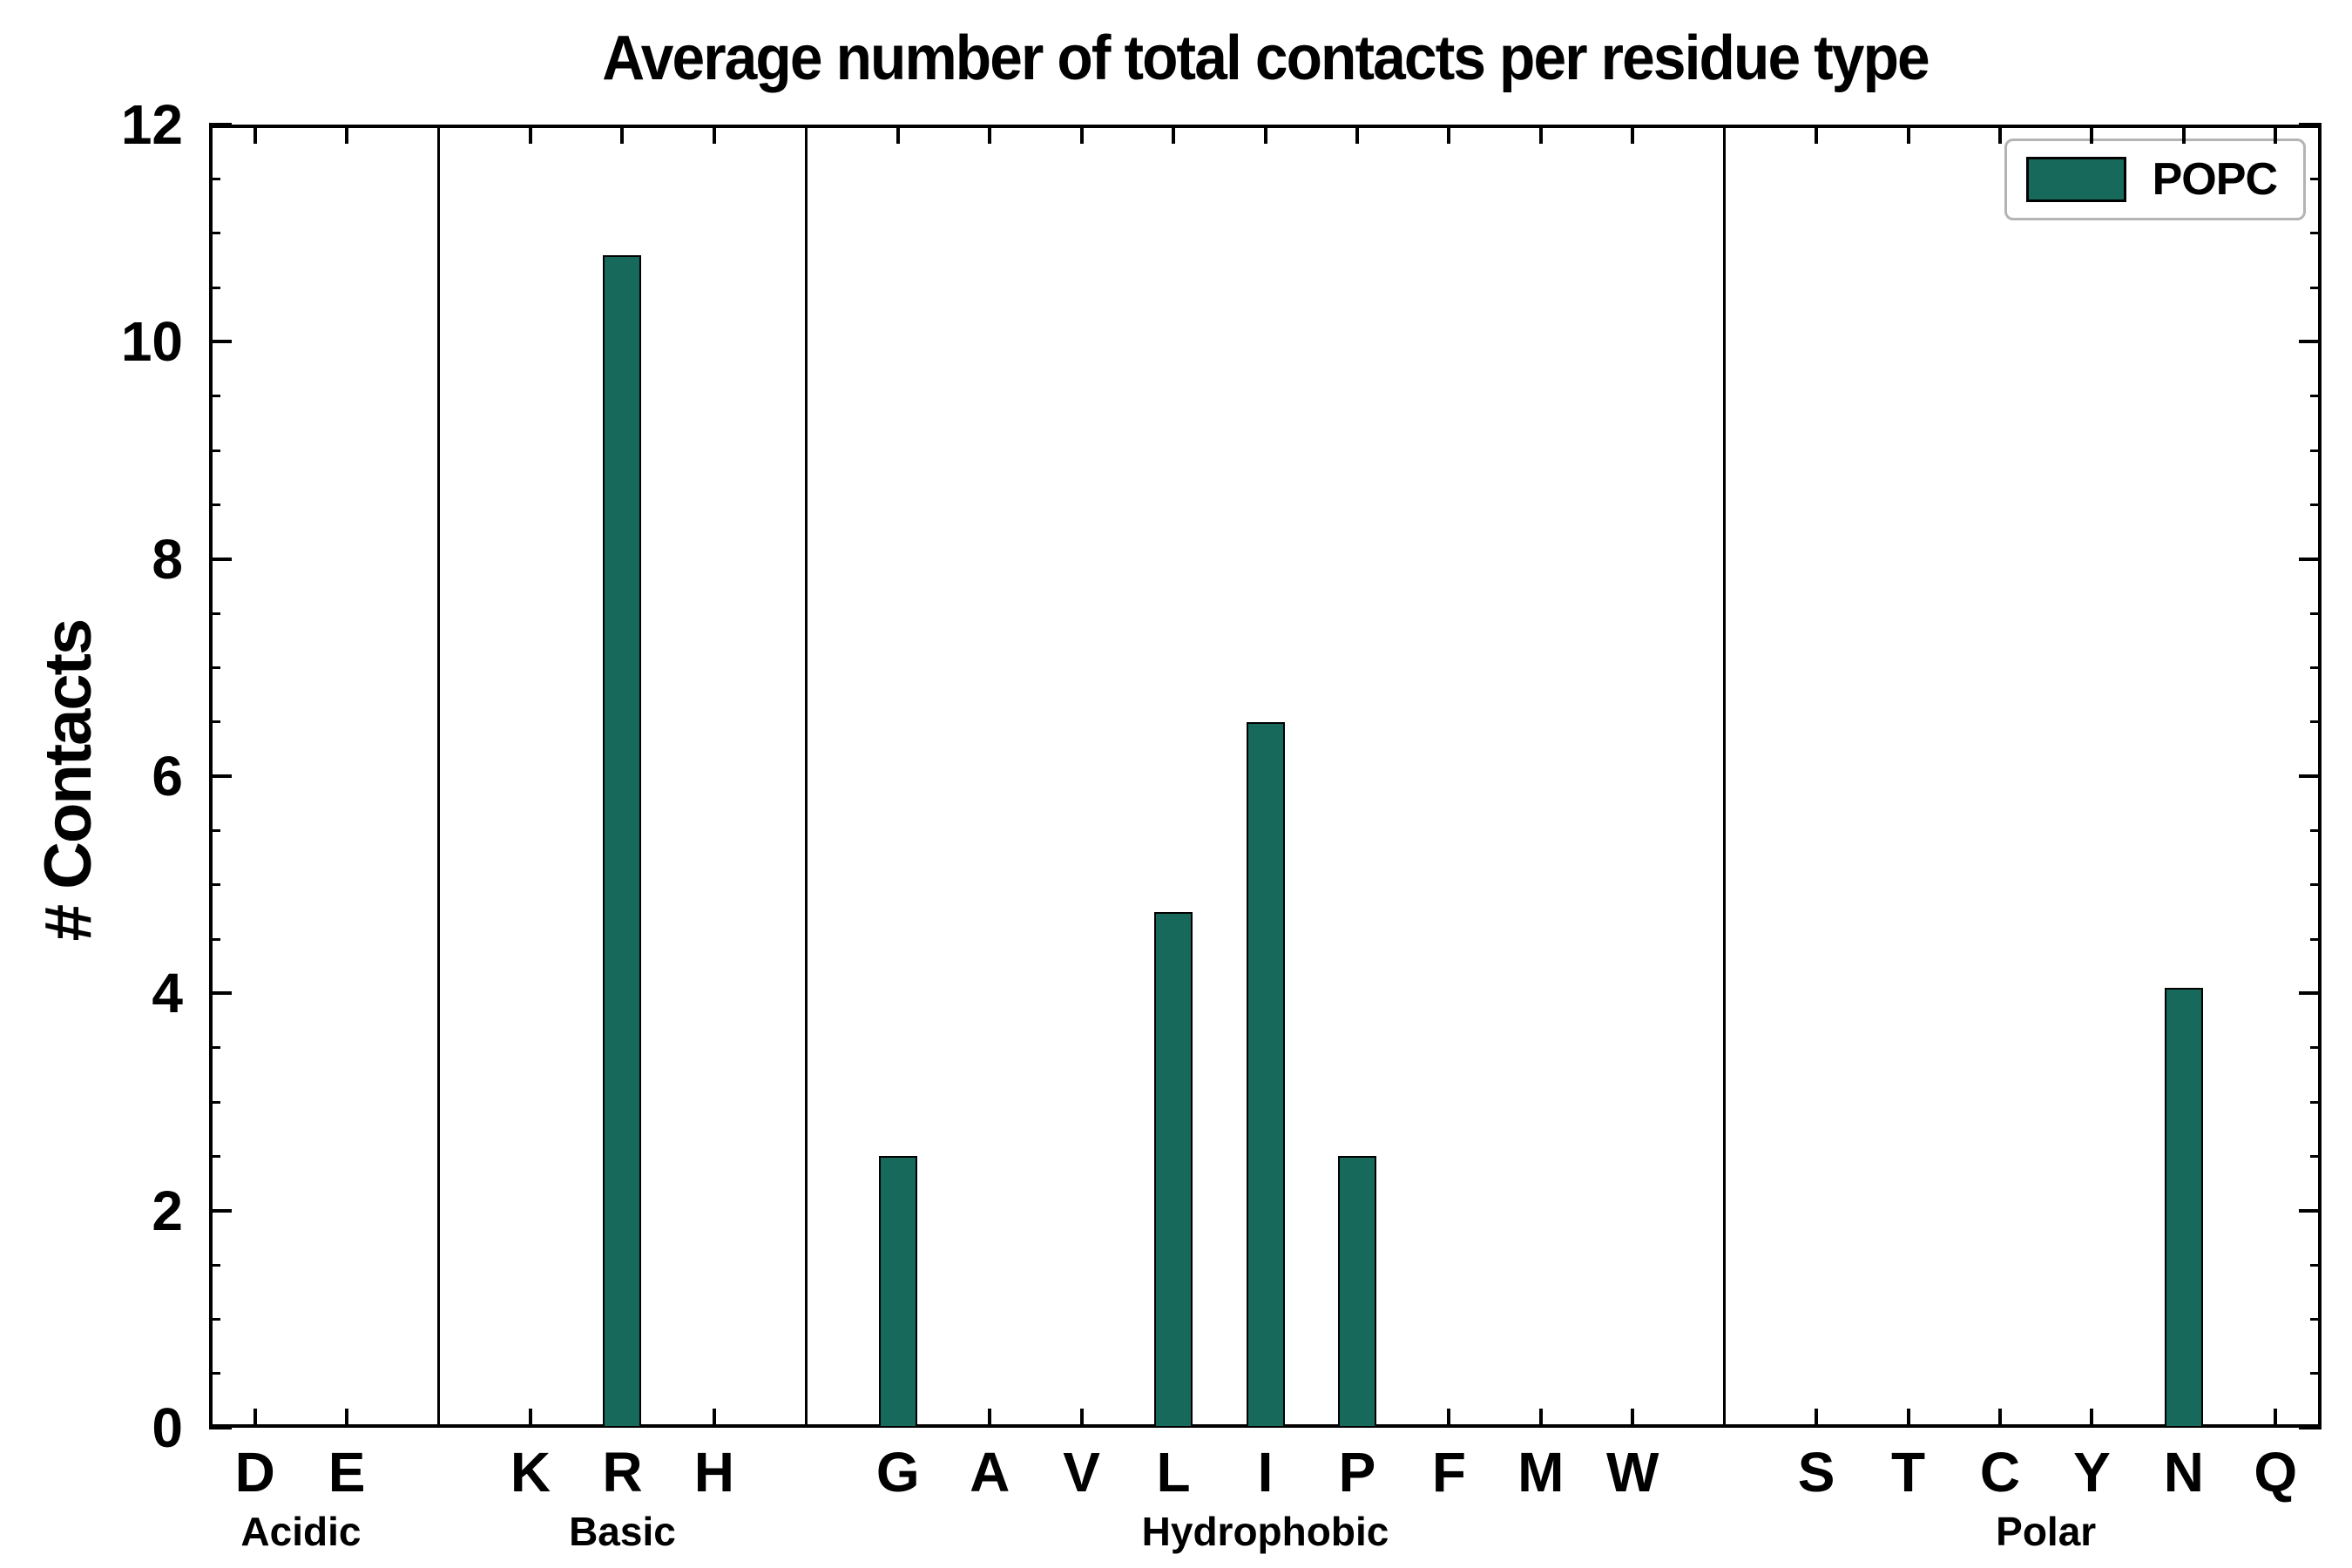 The image size is (2352, 1568). What do you see at coordinates (1633, 1472) in the screenshot?
I see `x-tick-label-W: W` at bounding box center [1633, 1472].